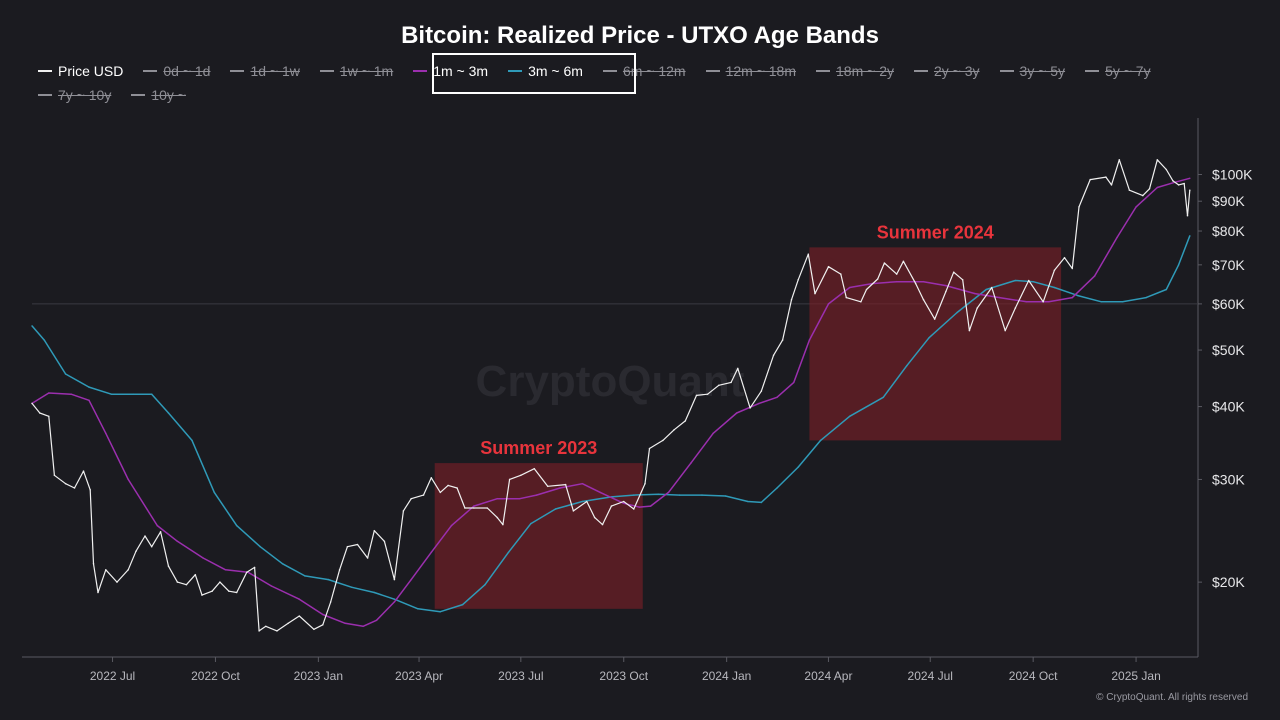 The image size is (1280, 720). What do you see at coordinates (1228, 231) in the screenshot?
I see `y-tick-label-6: $80K` at bounding box center [1228, 231].